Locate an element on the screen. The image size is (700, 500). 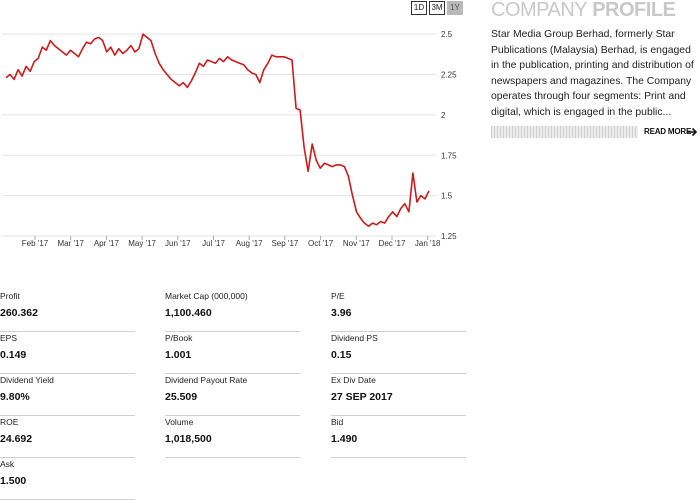
y-tick-label: 2.25 is located at coordinates (449, 75).